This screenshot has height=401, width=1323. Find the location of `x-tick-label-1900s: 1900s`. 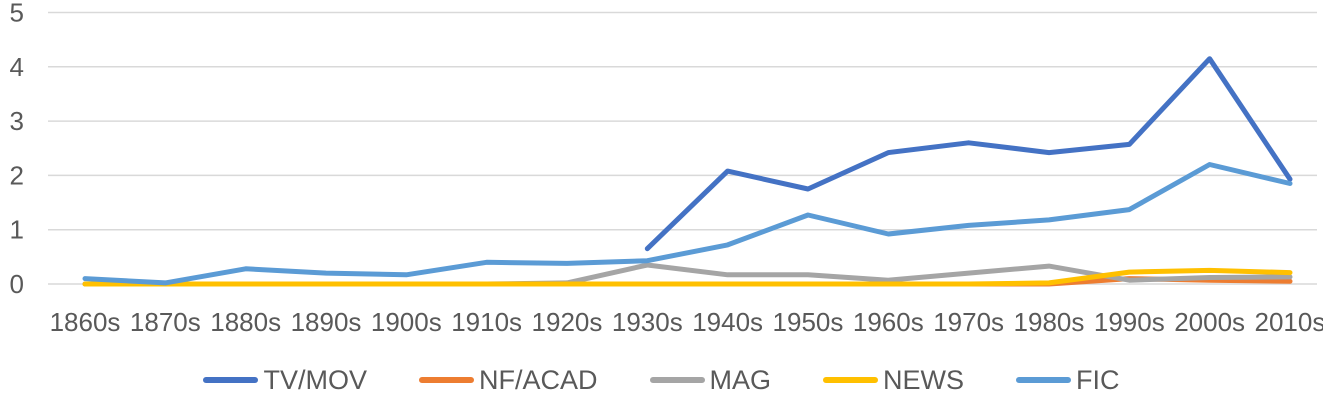

x-tick-label-1900s: 1900s is located at coordinates (406, 322).